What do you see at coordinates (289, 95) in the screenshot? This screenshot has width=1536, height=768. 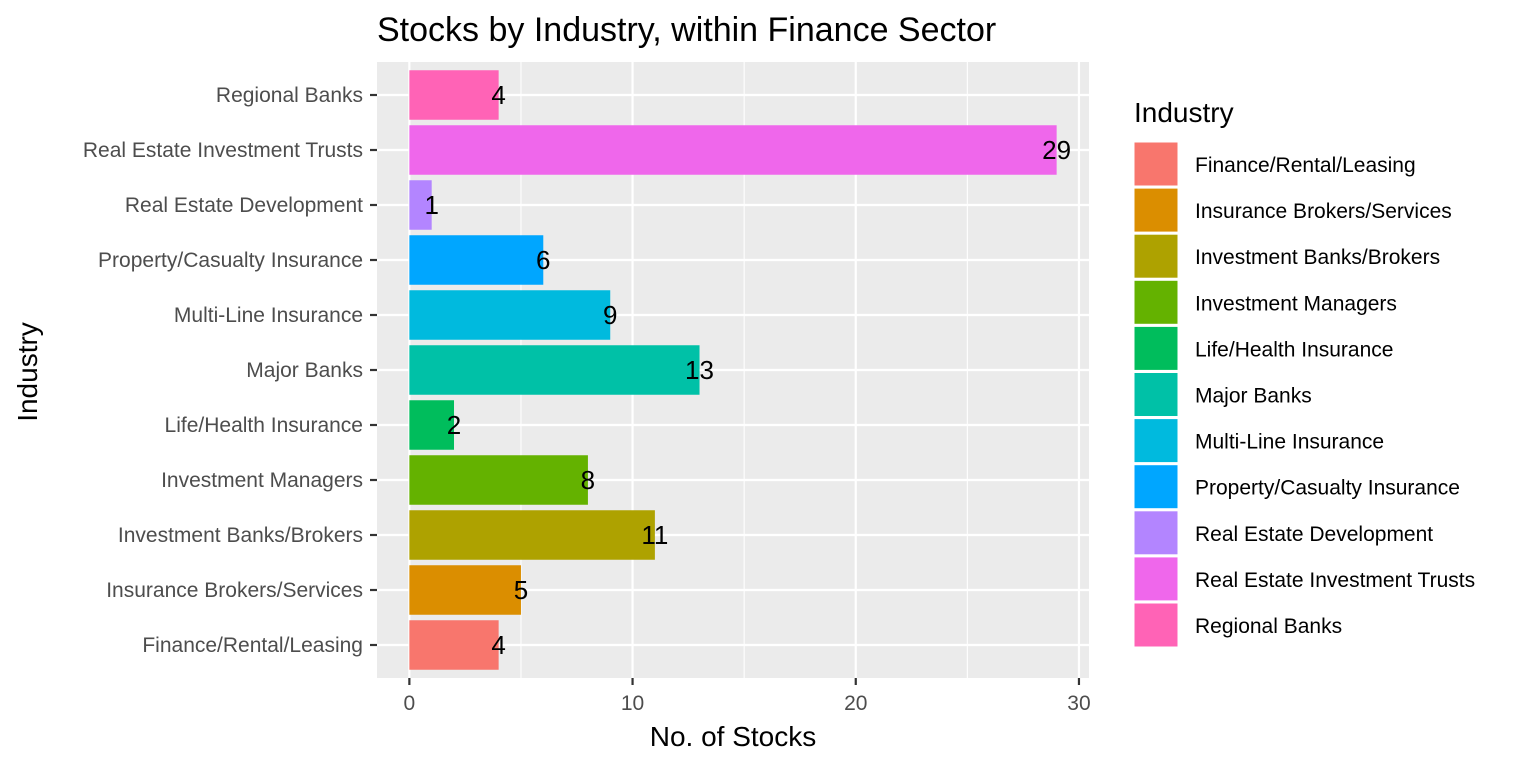 I see `y-tick-label: Regional Banks` at bounding box center [289, 95].